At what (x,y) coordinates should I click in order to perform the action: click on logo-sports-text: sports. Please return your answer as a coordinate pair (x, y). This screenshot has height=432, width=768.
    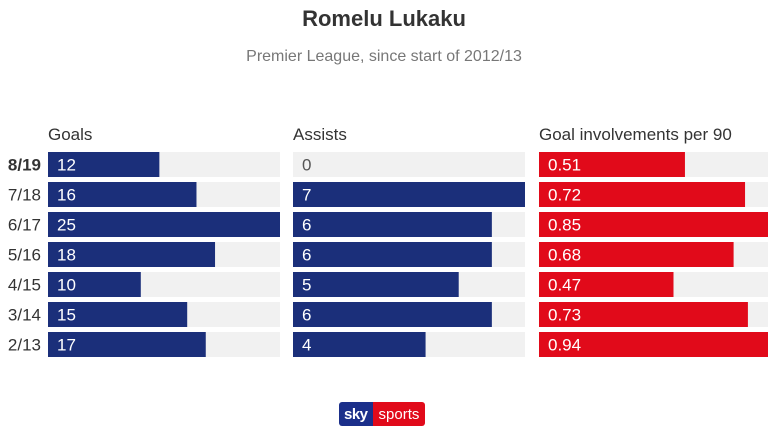
    Looking at the image, I should click on (399, 414).